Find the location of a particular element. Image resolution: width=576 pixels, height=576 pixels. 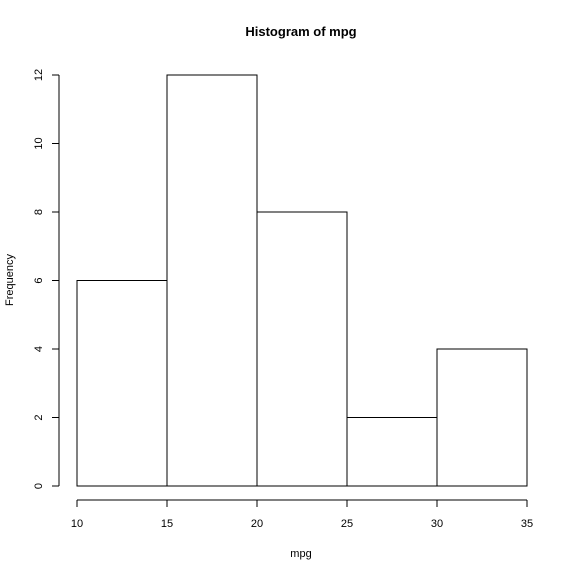

y-tick-label: 8 is located at coordinates (39, 212).